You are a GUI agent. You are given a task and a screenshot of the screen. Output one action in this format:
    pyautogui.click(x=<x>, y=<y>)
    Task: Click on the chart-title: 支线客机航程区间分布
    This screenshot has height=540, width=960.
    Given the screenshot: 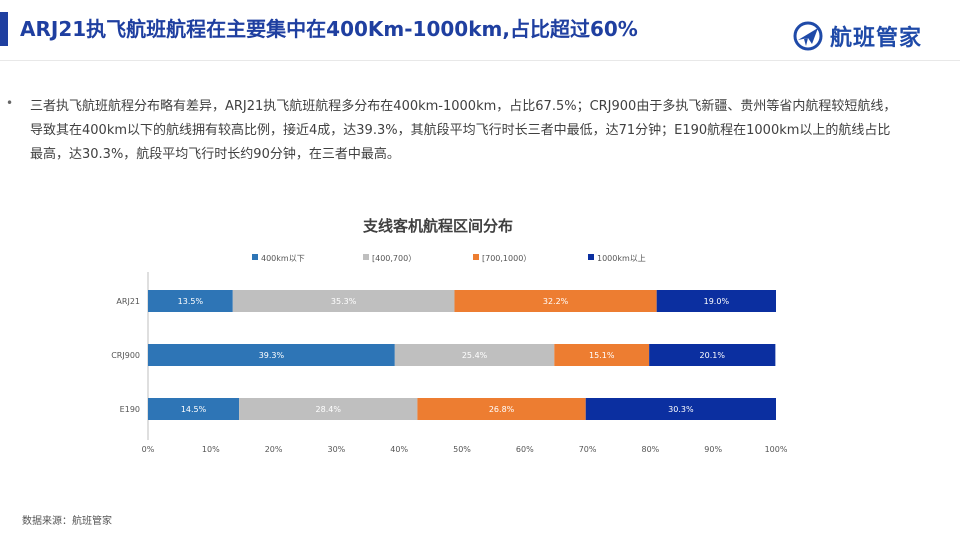 What is the action you would take?
    pyautogui.click(x=437, y=226)
    